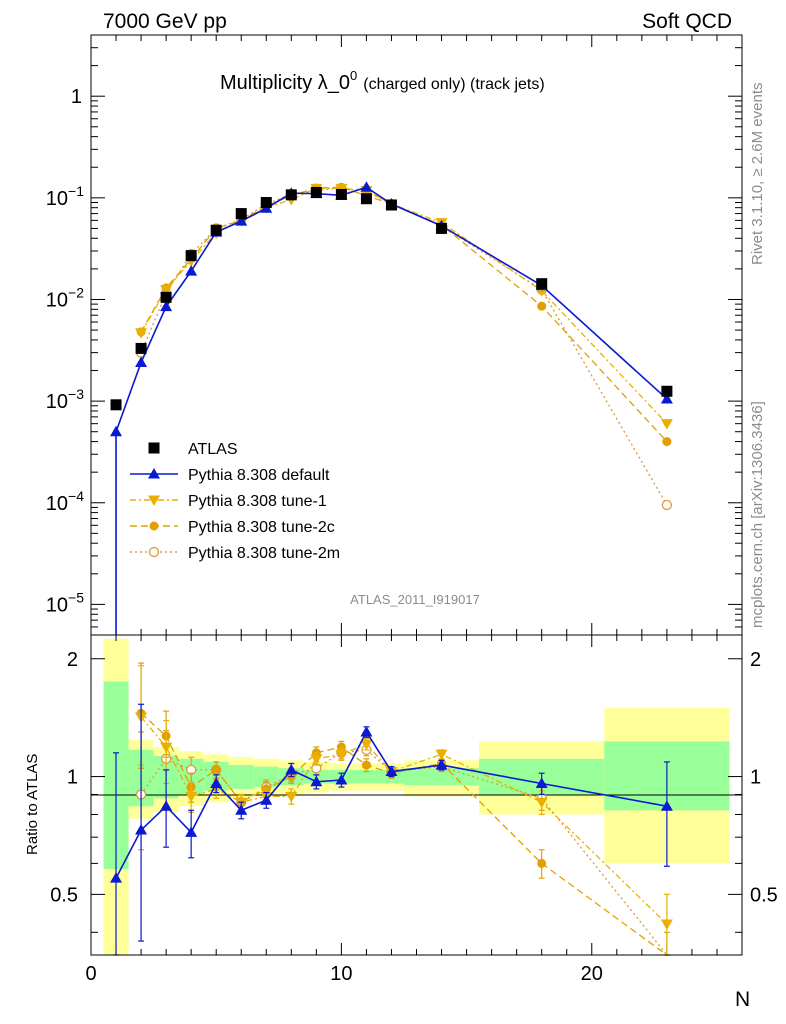  What do you see at coordinates (165, 21) in the screenshot?
I see `header-energy: 7000 GeV pp` at bounding box center [165, 21].